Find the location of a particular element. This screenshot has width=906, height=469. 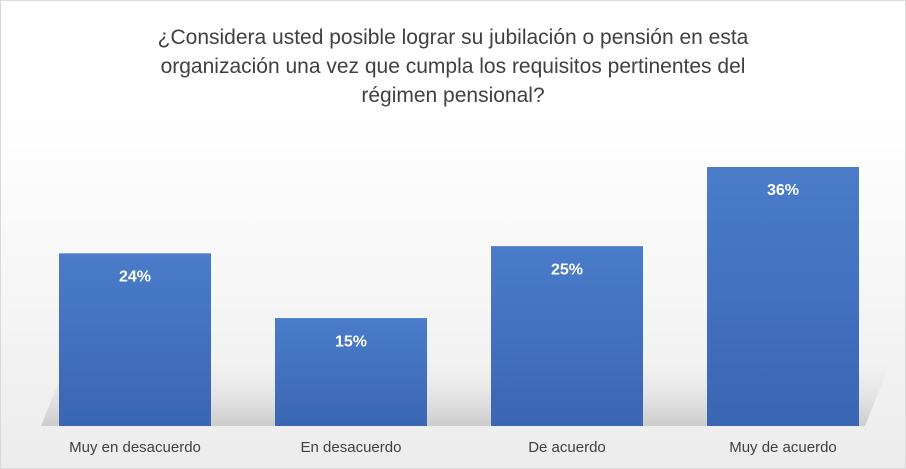

x-tick-label: Muy de acuerdo is located at coordinates (783, 447).